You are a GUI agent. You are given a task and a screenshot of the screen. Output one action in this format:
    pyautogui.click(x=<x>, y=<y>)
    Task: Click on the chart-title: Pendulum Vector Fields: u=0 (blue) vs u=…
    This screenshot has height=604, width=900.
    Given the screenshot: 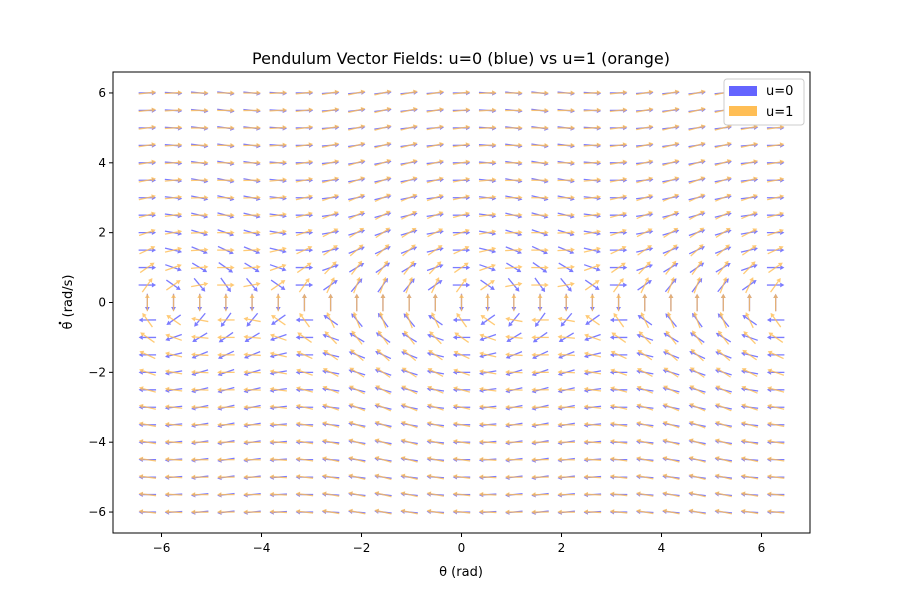 What is the action you would take?
    pyautogui.click(x=461, y=58)
    